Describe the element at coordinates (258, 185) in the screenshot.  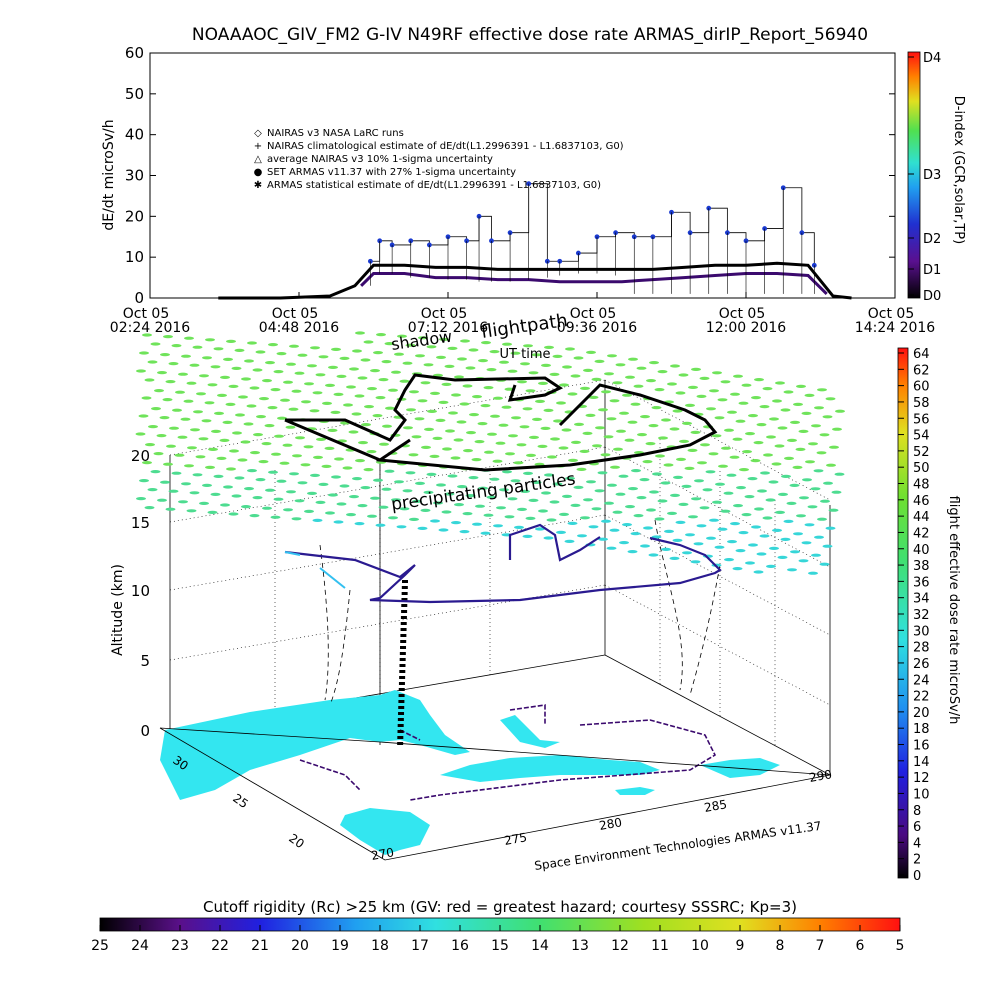
I see `legend-symbol: ✱` at that location.